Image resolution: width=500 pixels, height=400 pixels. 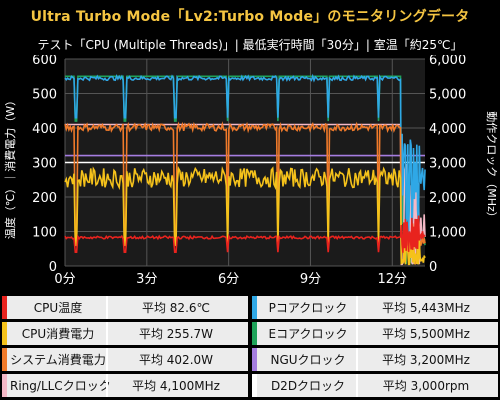 What do you see at coordinates (64, 279) in the screenshot?
I see `x-tick-label: 0分` at bounding box center [64, 279].